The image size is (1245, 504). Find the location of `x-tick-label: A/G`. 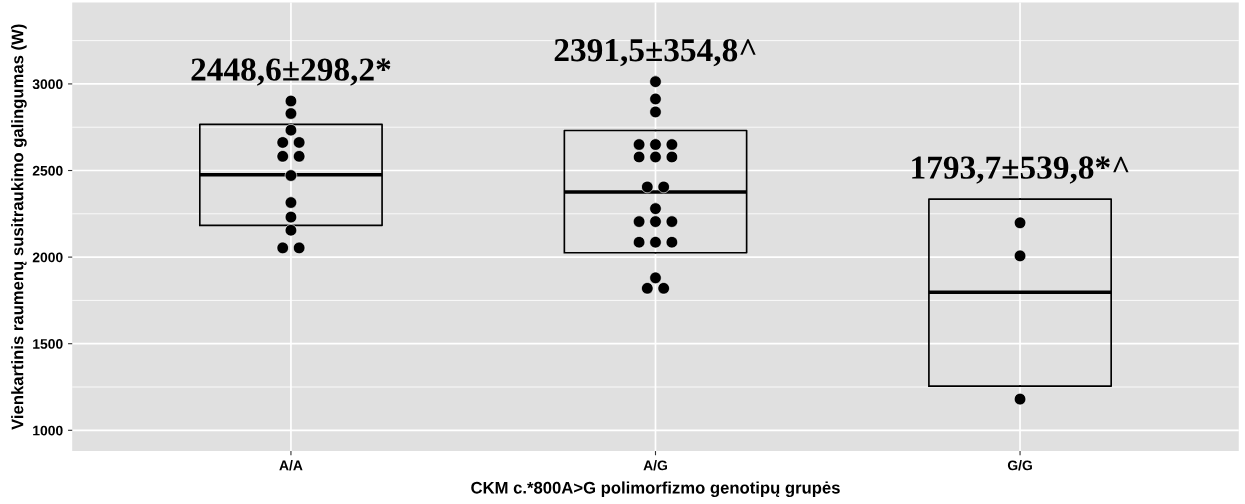

x-tick-label: A/G is located at coordinates (655, 465).